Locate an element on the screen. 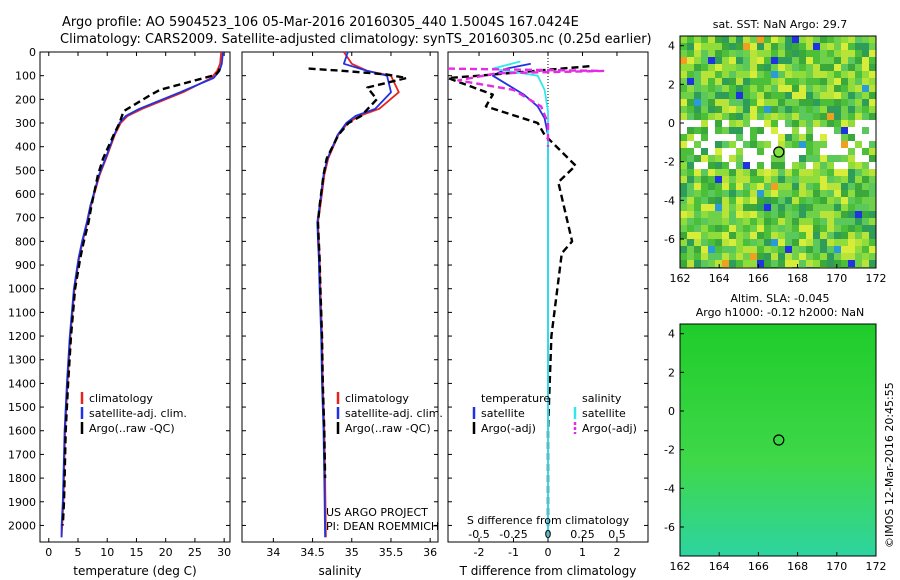 This screenshot has height=580, width=900. depth-tick-label: 400 is located at coordinates (25, 147).